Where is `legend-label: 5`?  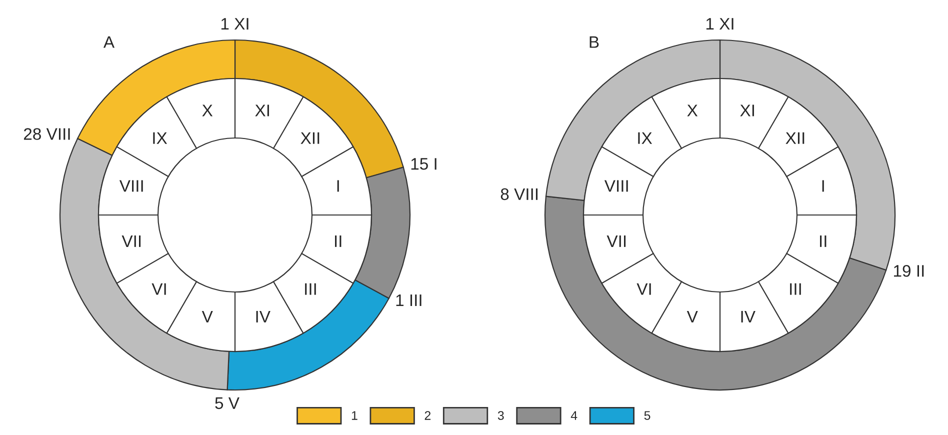
legend-label: 5 is located at coordinates (647, 415).